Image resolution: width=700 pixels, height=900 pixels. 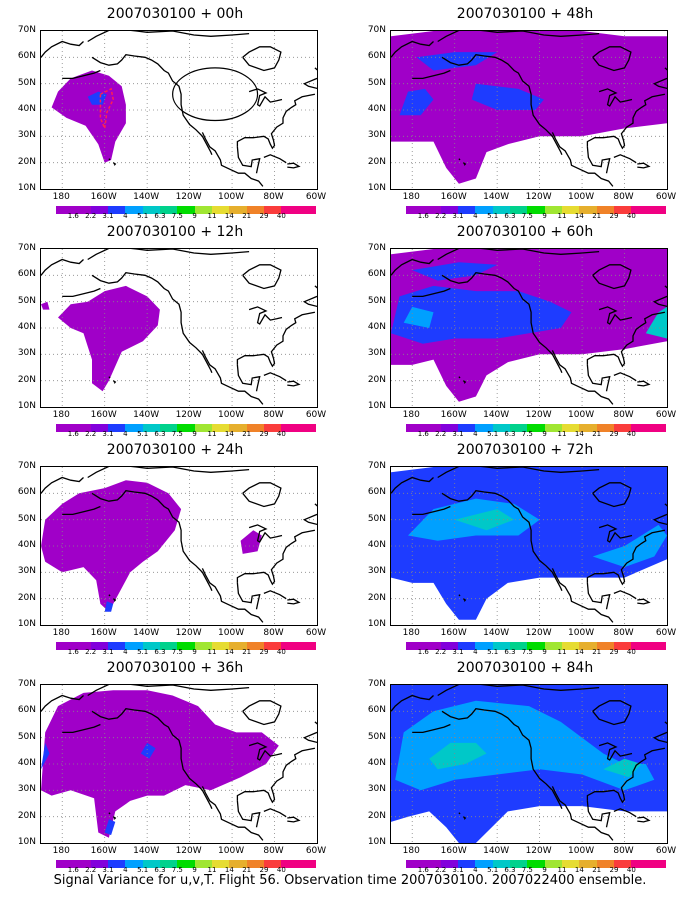 I want to click on y-tick-label: 20N, so click(x=26, y=379).